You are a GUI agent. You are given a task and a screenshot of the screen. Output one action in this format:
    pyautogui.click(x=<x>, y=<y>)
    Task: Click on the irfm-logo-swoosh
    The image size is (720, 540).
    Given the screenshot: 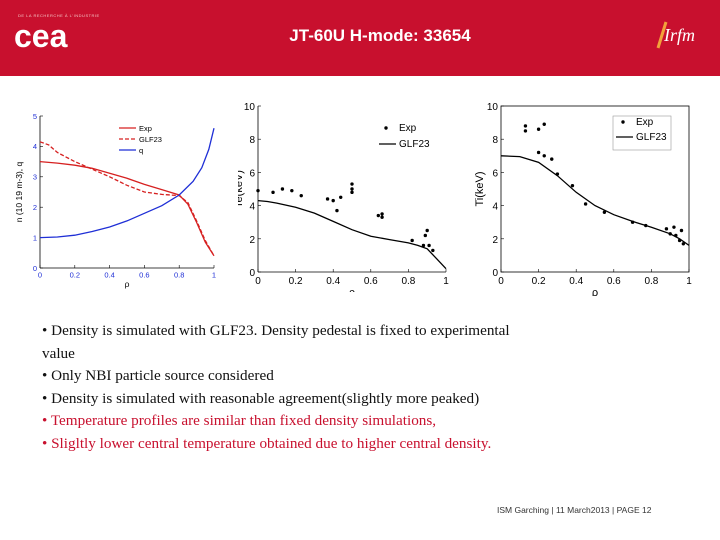 What is the action you would take?
    pyautogui.click(x=662, y=35)
    